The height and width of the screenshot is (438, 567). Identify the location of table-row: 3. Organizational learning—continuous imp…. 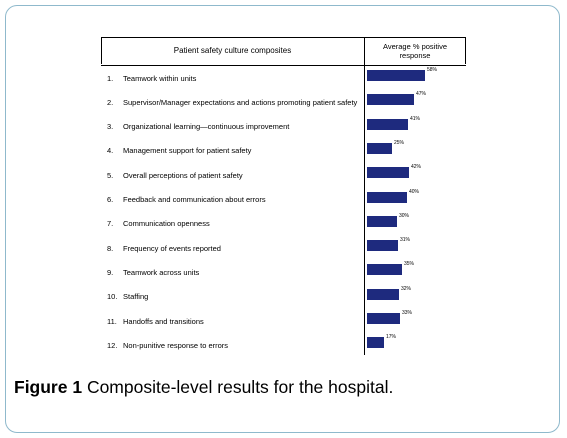
(283, 127).